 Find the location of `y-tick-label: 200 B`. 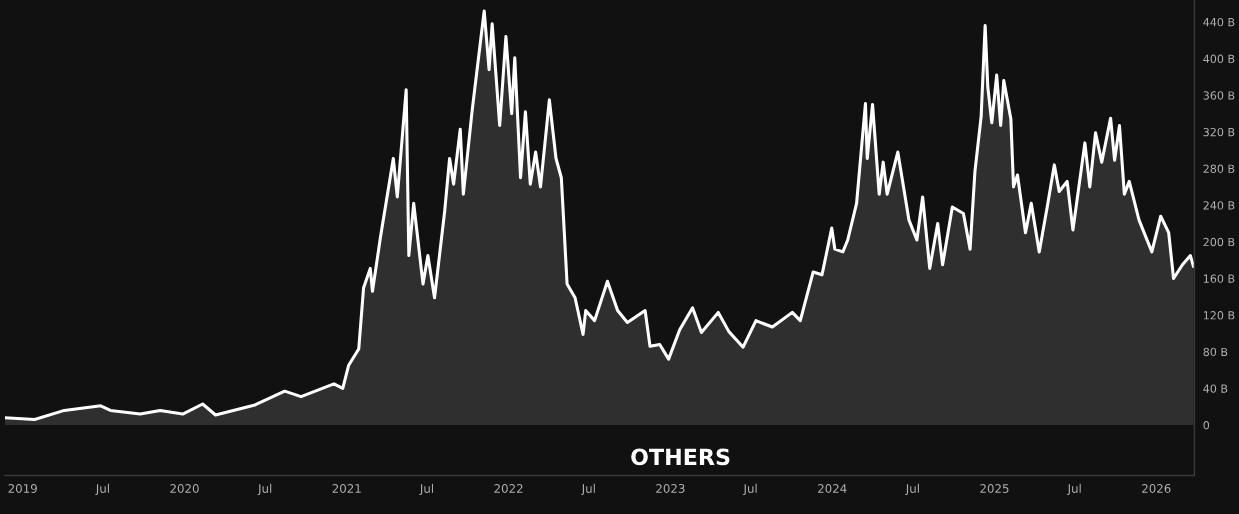

y-tick-label: 200 B is located at coordinates (1219, 242).